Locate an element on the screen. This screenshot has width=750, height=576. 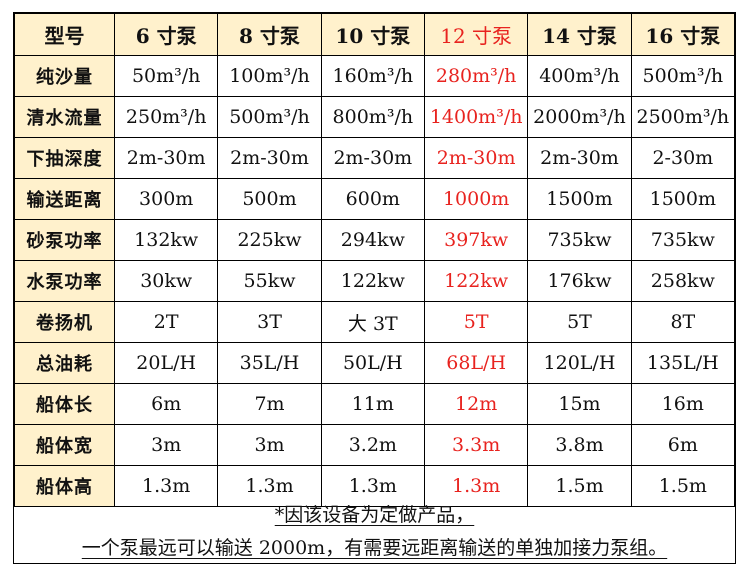
table-row: 船体高 1.3m 1.3m 1.3m 1.3m 1.5m 1.5m is located at coordinates (375, 486).